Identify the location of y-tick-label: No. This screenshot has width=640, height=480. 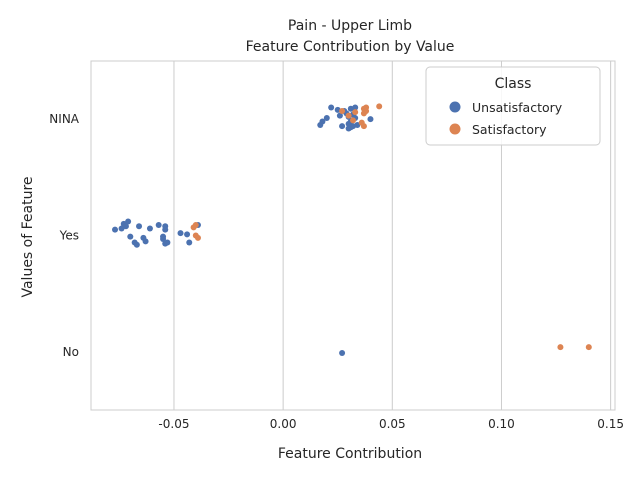
(71, 352).